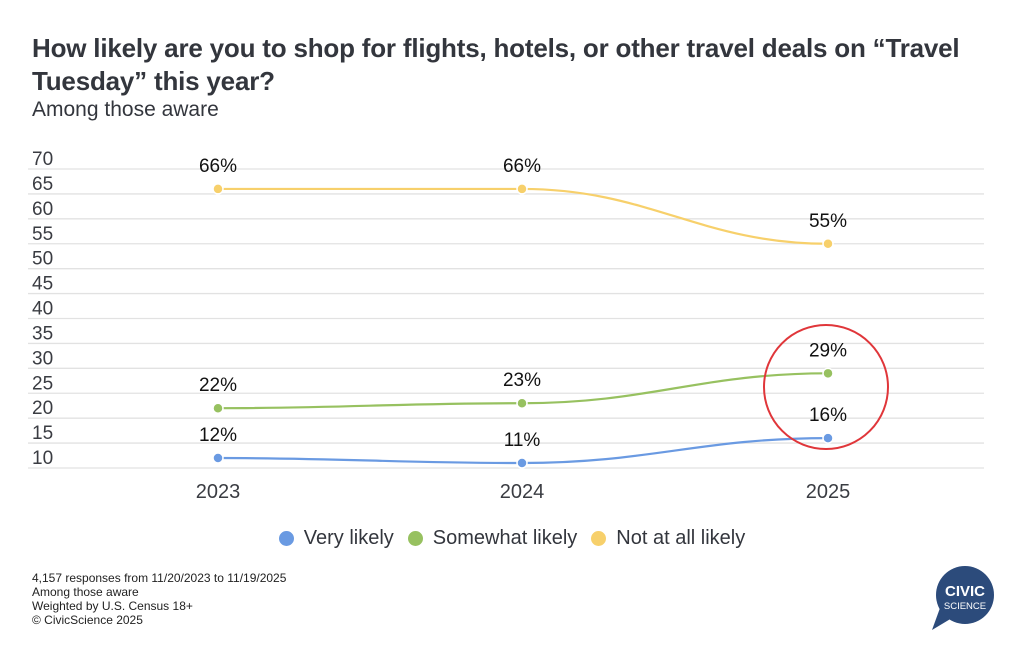  Describe the element at coordinates (42, 458) in the screenshot. I see `y-tick-label: 10` at that location.